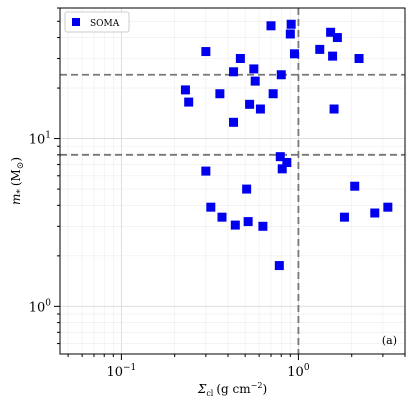 This screenshot has height=406, width=415. I want to click on x-tick-labels: 10⁻¹ 10⁰, so click(207, 371).